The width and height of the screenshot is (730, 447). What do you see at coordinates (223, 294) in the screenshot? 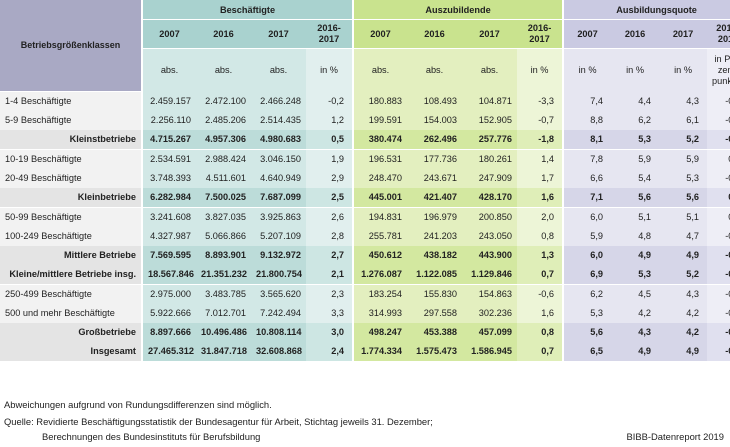
I see `table-cell: 3.483.785` at bounding box center [223, 294].